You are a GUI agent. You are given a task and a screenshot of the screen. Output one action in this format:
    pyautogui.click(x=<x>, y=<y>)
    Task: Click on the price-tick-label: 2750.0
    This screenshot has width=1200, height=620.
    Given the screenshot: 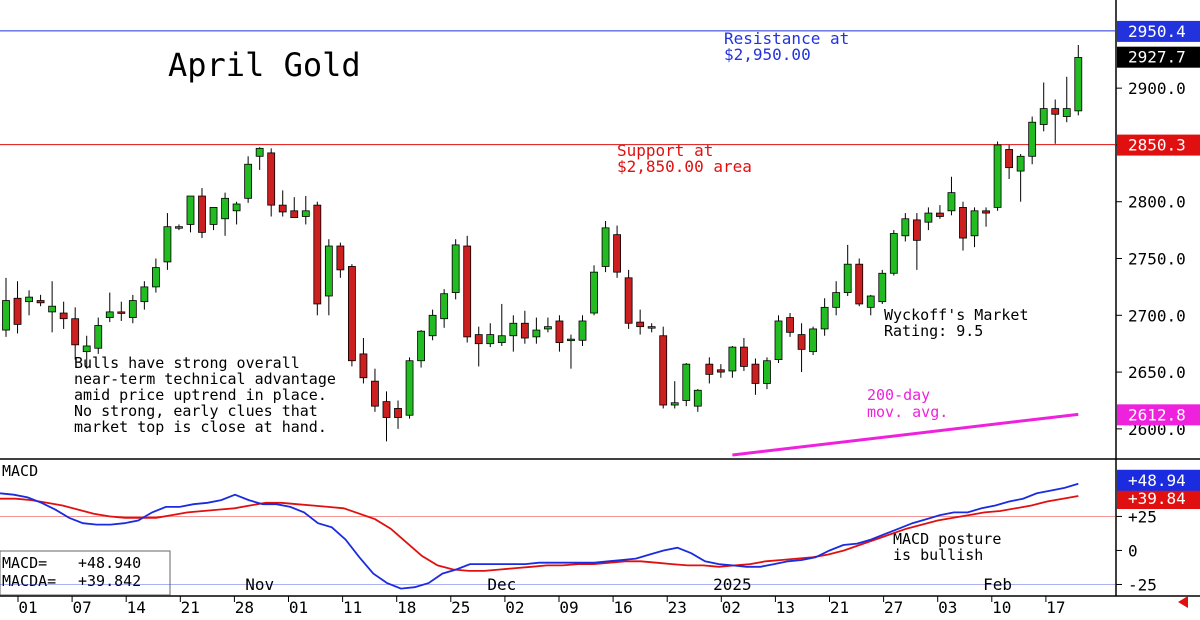 What is the action you would take?
    pyautogui.click(x=1157, y=259)
    